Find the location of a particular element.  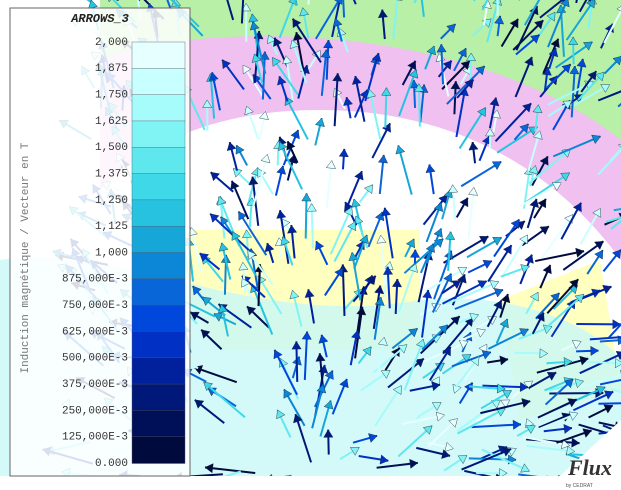

legend-label: Induction magnétique / Vecteur en T is located at coordinates (26, 257).